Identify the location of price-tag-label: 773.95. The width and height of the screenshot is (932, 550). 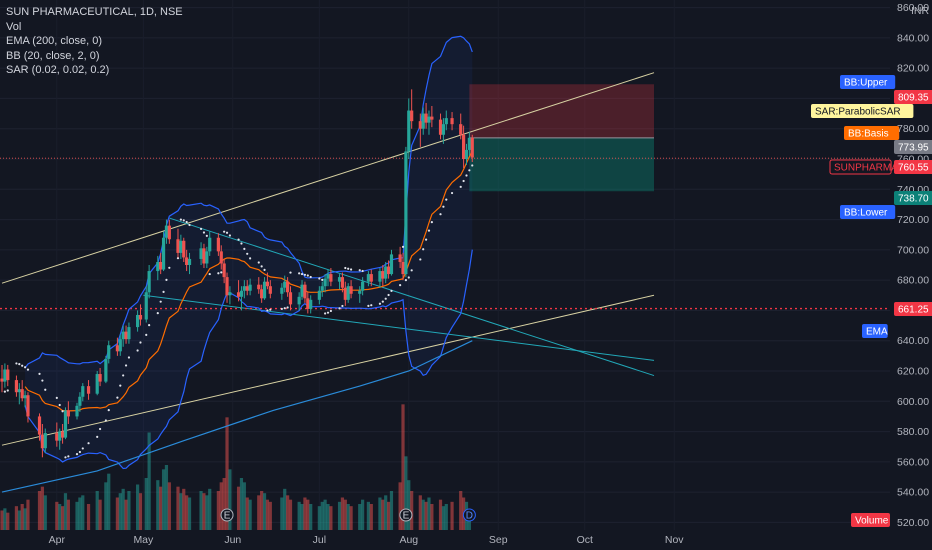
(913, 148).